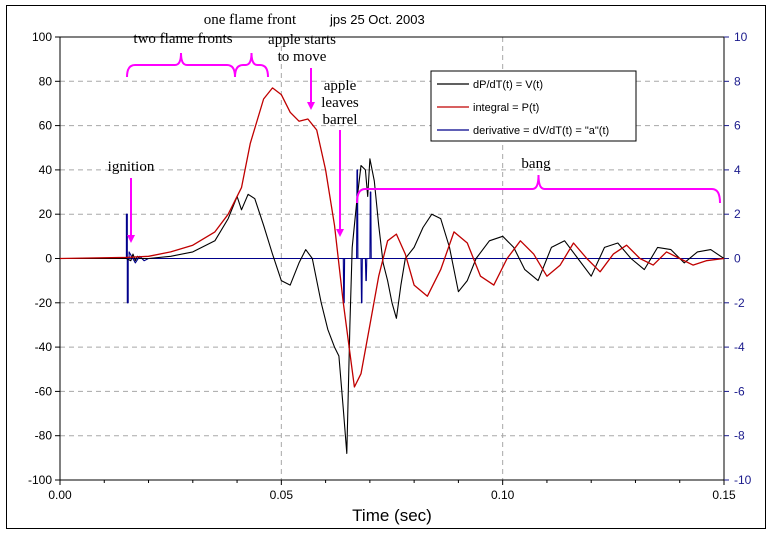 This screenshot has height=536, width=774. What do you see at coordinates (737, 81) in the screenshot?
I see `right-tick-label: 8` at bounding box center [737, 81].